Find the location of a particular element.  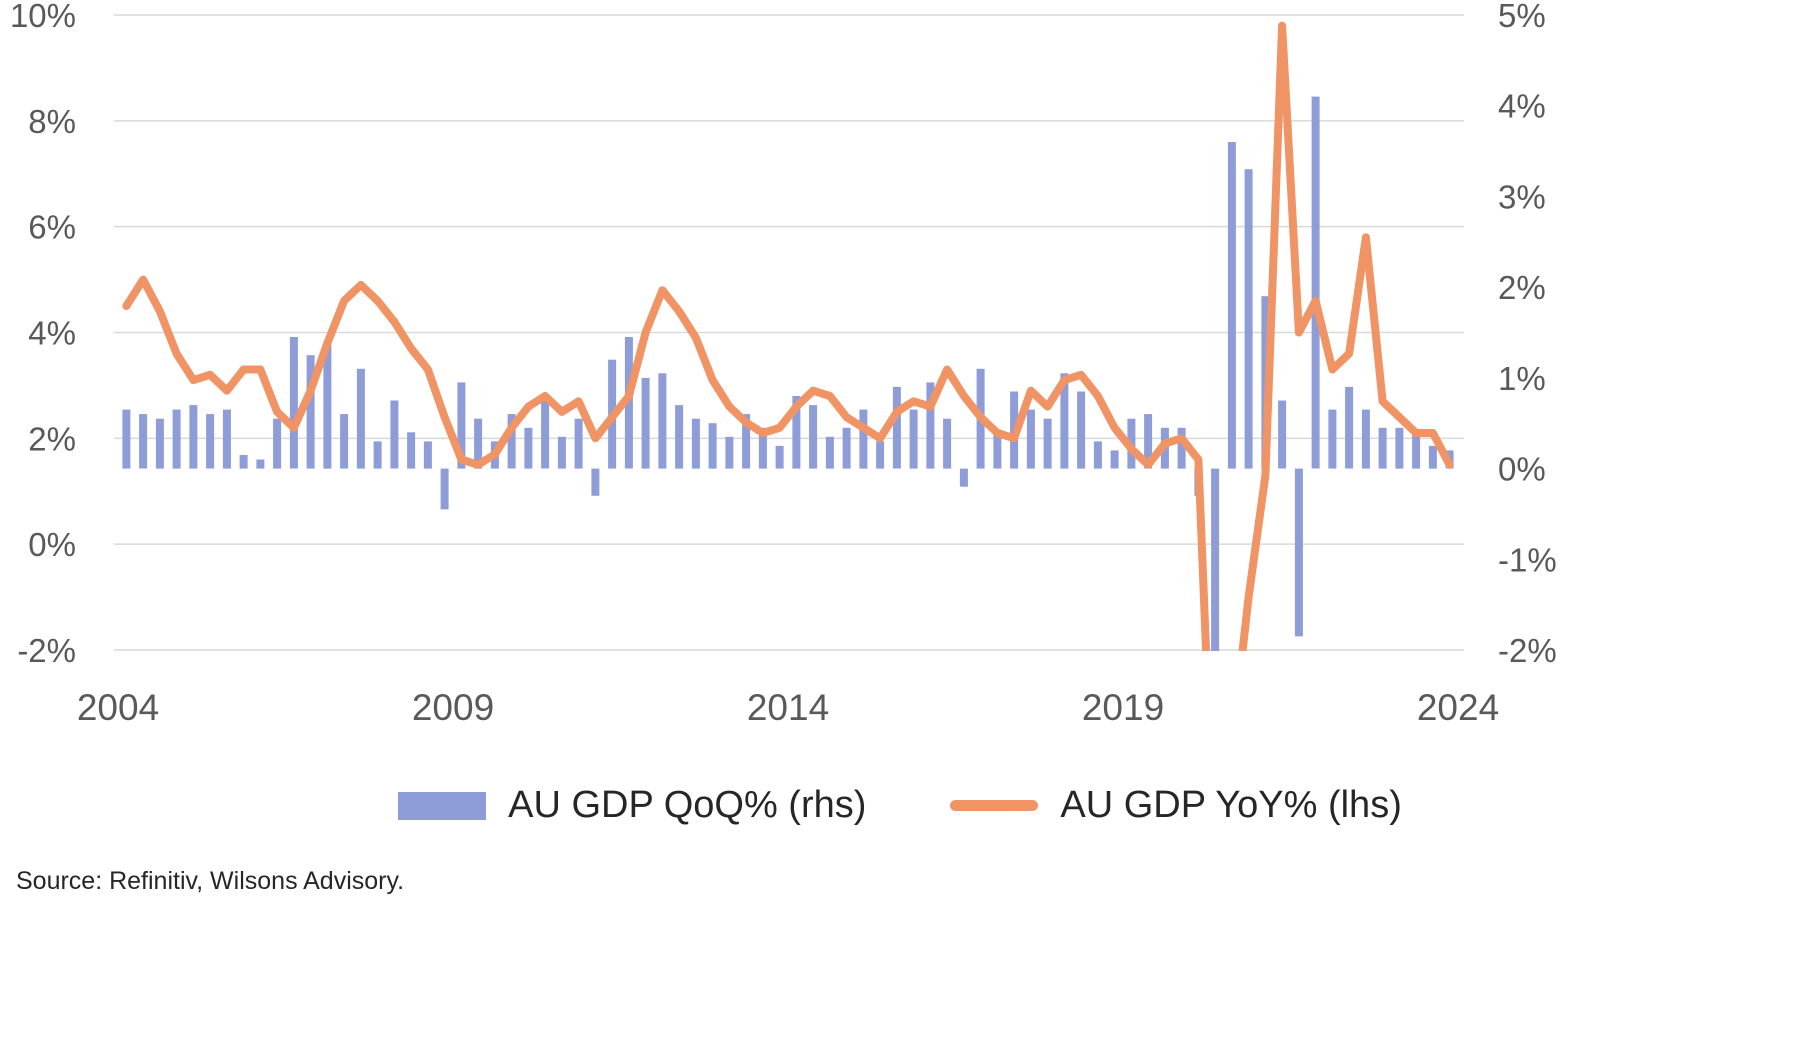

qoq-bar-swatch-icon is located at coordinates (442, 805).